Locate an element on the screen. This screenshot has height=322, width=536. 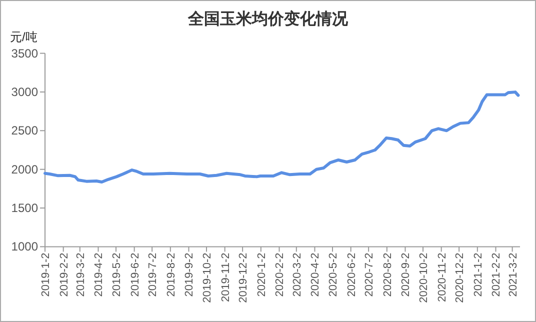
x-tick-label: 2020-9-2 is located at coordinates (406, 274).